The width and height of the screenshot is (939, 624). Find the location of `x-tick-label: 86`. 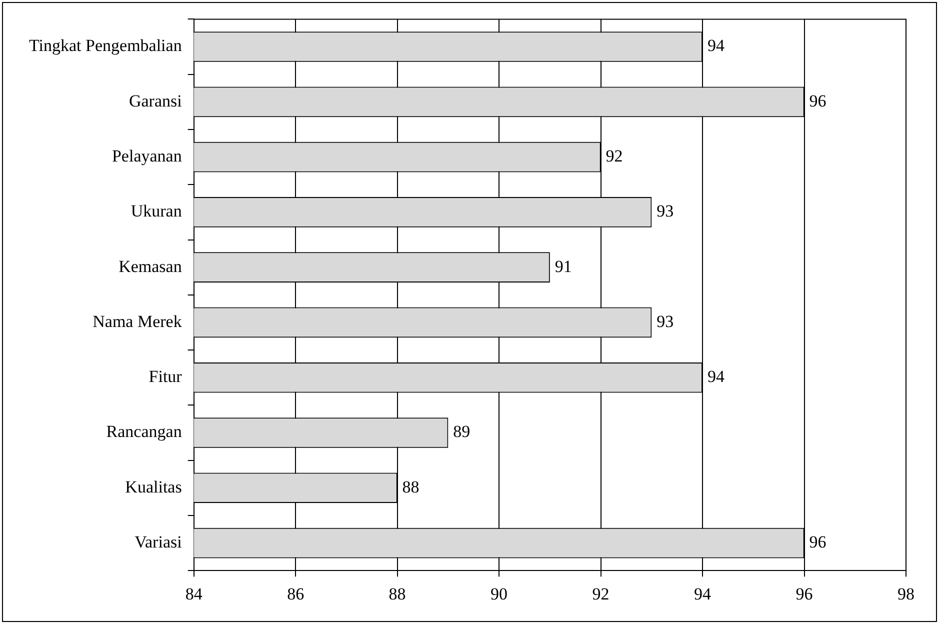

x-tick-label: 86 is located at coordinates (295, 594).